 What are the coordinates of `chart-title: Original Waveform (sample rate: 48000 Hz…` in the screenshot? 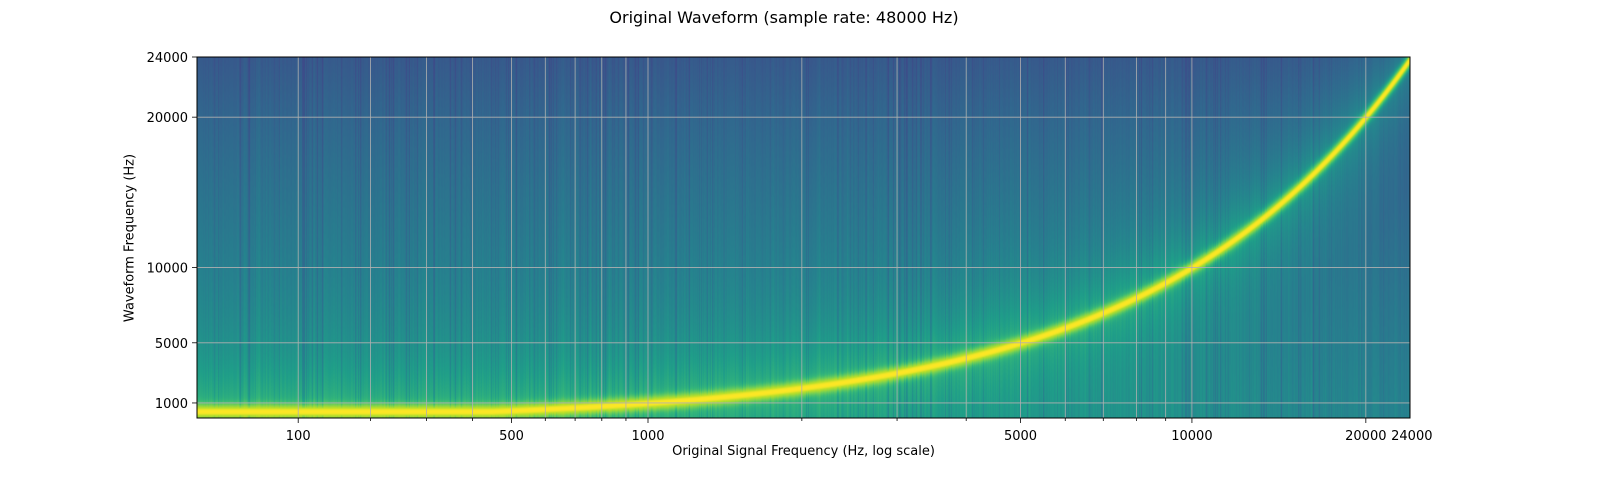 It's located at (784, 17).